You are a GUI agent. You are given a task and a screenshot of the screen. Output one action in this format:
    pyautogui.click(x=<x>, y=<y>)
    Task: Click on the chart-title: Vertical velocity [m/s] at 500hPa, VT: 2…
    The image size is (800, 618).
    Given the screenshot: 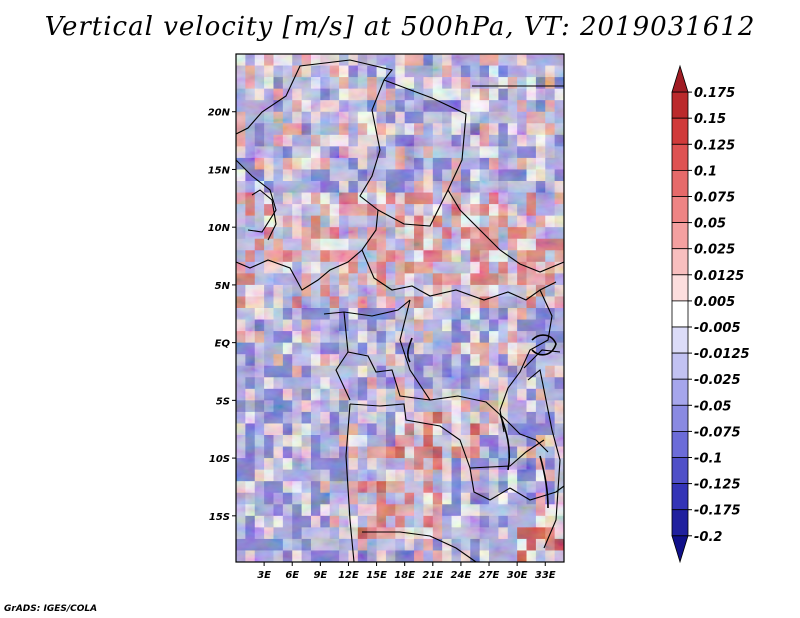 What is the action you would take?
    pyautogui.click(x=400, y=27)
    